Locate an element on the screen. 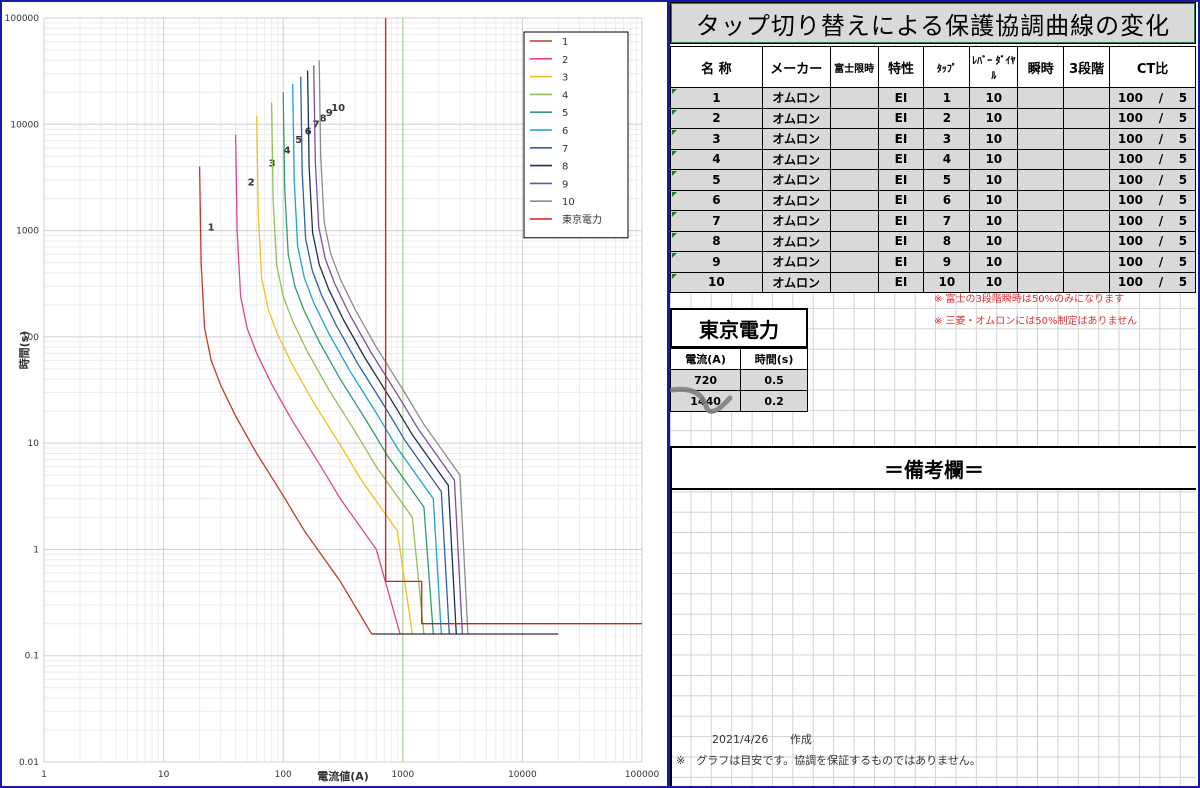 The height and width of the screenshot is (788, 1200). tepco-header-time: 時間(s) is located at coordinates (774, 359).